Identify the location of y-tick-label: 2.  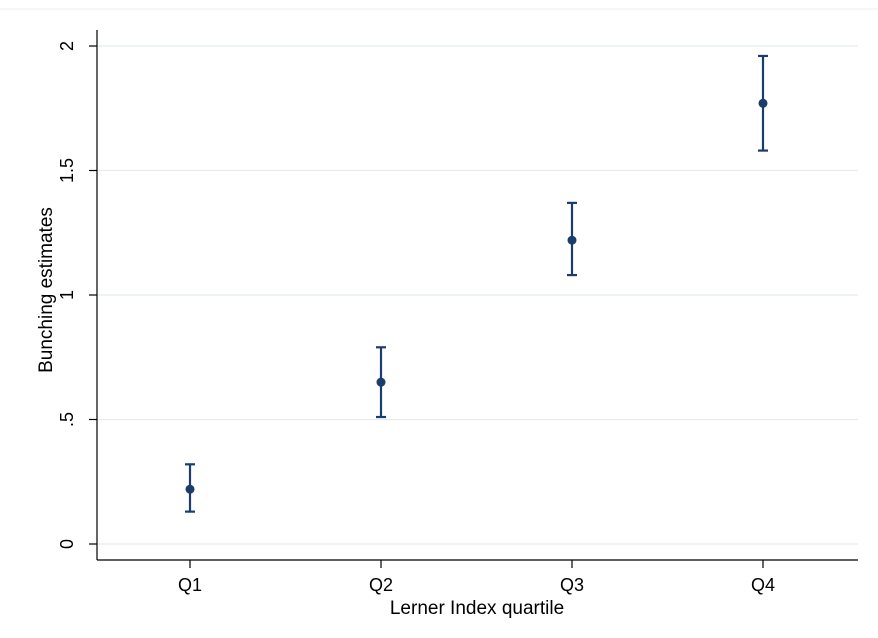
(67, 46).